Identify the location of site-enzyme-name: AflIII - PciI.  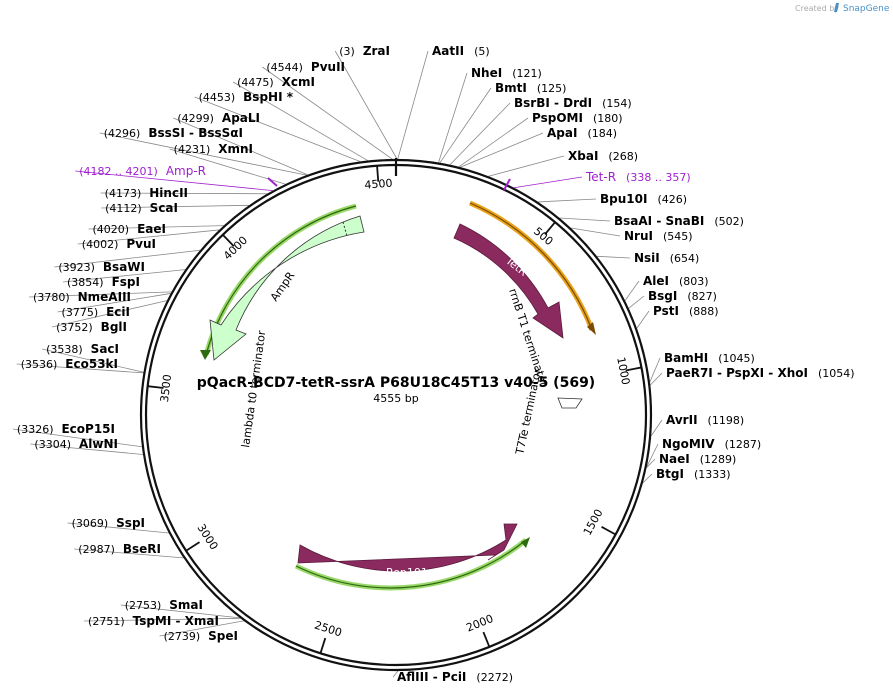
(431, 677).